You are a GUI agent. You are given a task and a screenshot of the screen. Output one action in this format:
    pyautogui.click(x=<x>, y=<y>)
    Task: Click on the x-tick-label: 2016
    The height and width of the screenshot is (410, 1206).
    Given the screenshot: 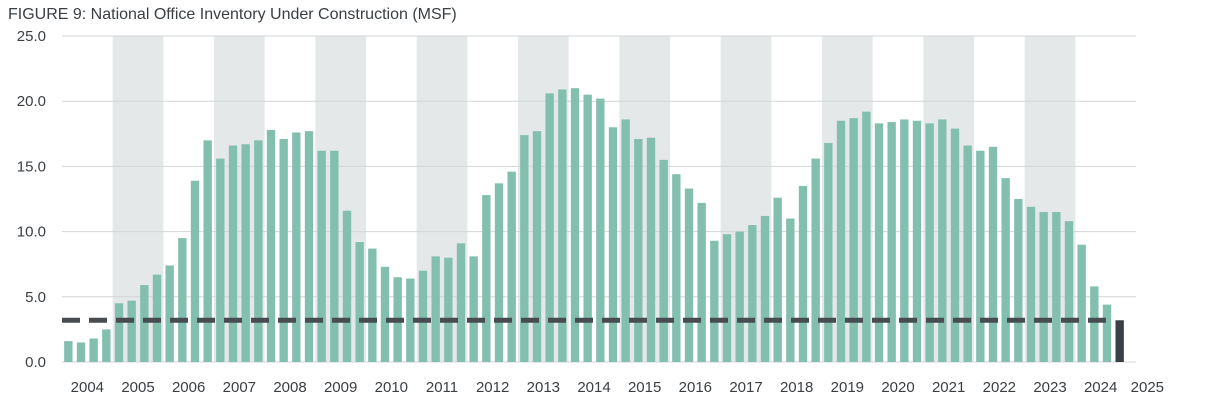 What is the action you would take?
    pyautogui.click(x=695, y=387)
    